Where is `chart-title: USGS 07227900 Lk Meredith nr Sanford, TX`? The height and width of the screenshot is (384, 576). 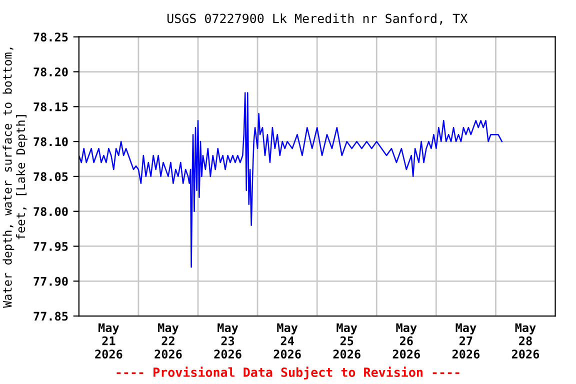 chart-title: USGS 07227900 Lk Meredith nr Sanford, TX is located at coordinates (317, 19).